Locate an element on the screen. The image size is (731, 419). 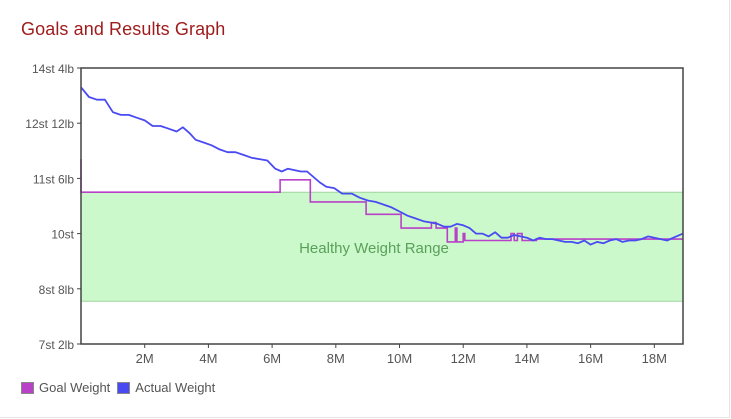
y-tick-label: 10st is located at coordinates (62, 235).